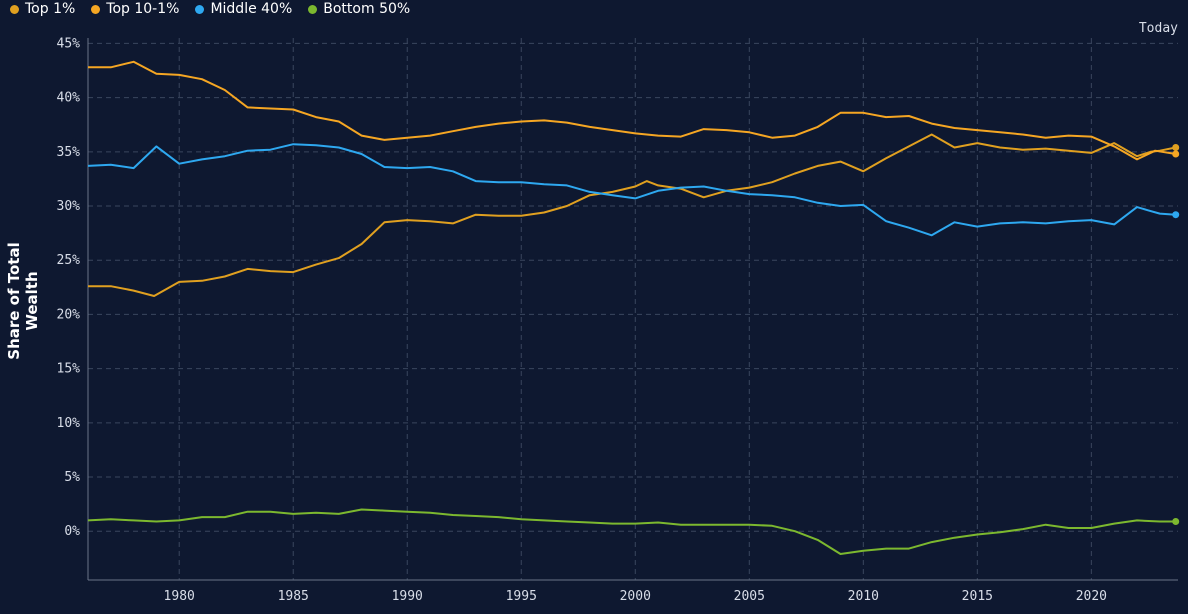  I want to click on legend: Top 1% Top 10-1% Middle 40% Bottom 50%, so click(218, 9).